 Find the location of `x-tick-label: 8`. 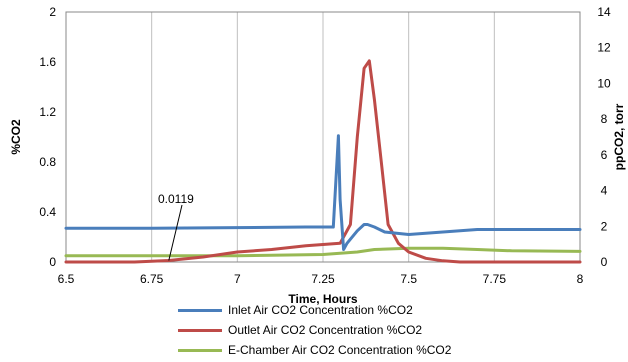

x-tick-label: 8 is located at coordinates (580, 279).